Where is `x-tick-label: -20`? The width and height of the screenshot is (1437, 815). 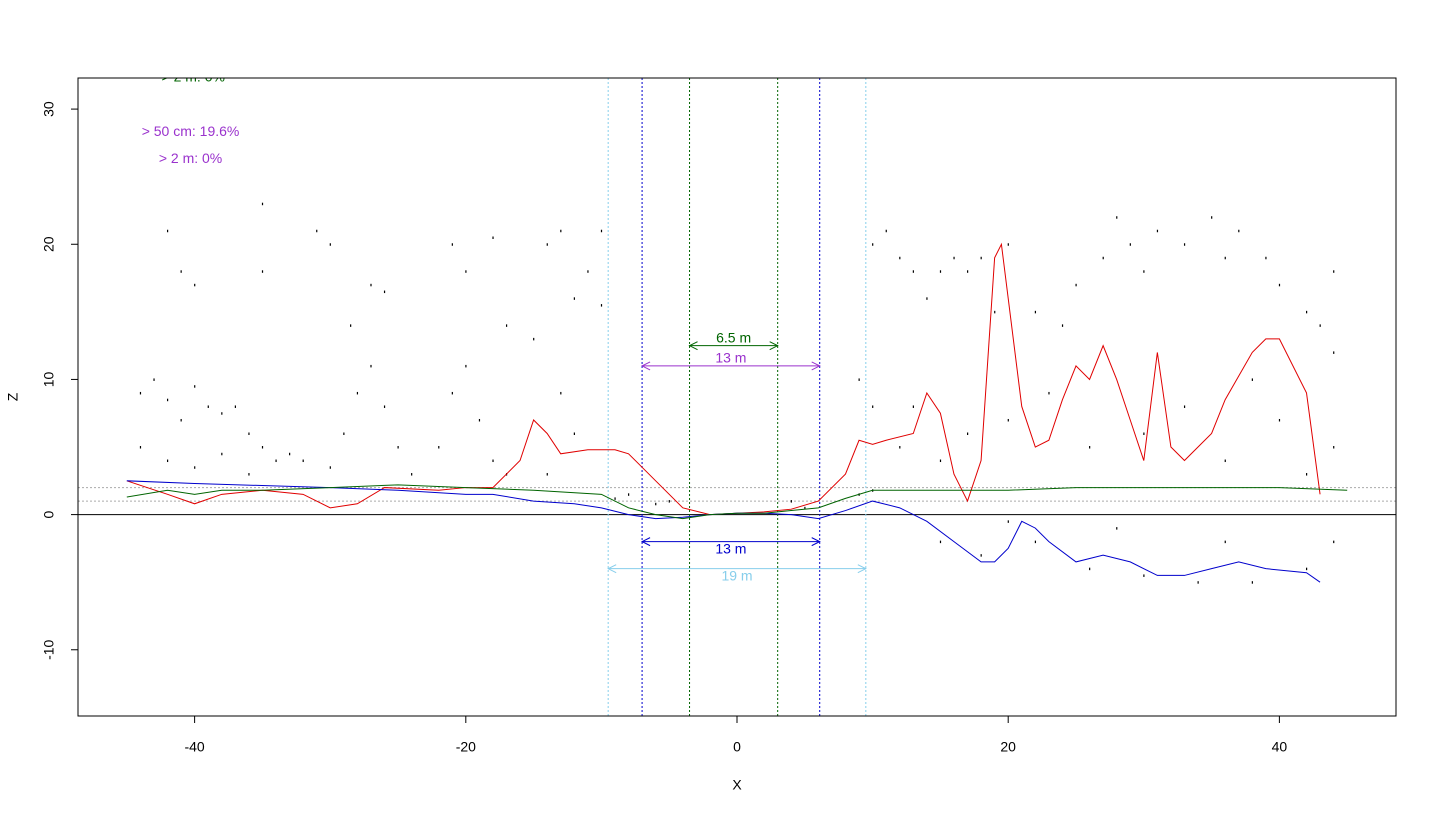
x-tick-label: -20 is located at coordinates (466, 747).